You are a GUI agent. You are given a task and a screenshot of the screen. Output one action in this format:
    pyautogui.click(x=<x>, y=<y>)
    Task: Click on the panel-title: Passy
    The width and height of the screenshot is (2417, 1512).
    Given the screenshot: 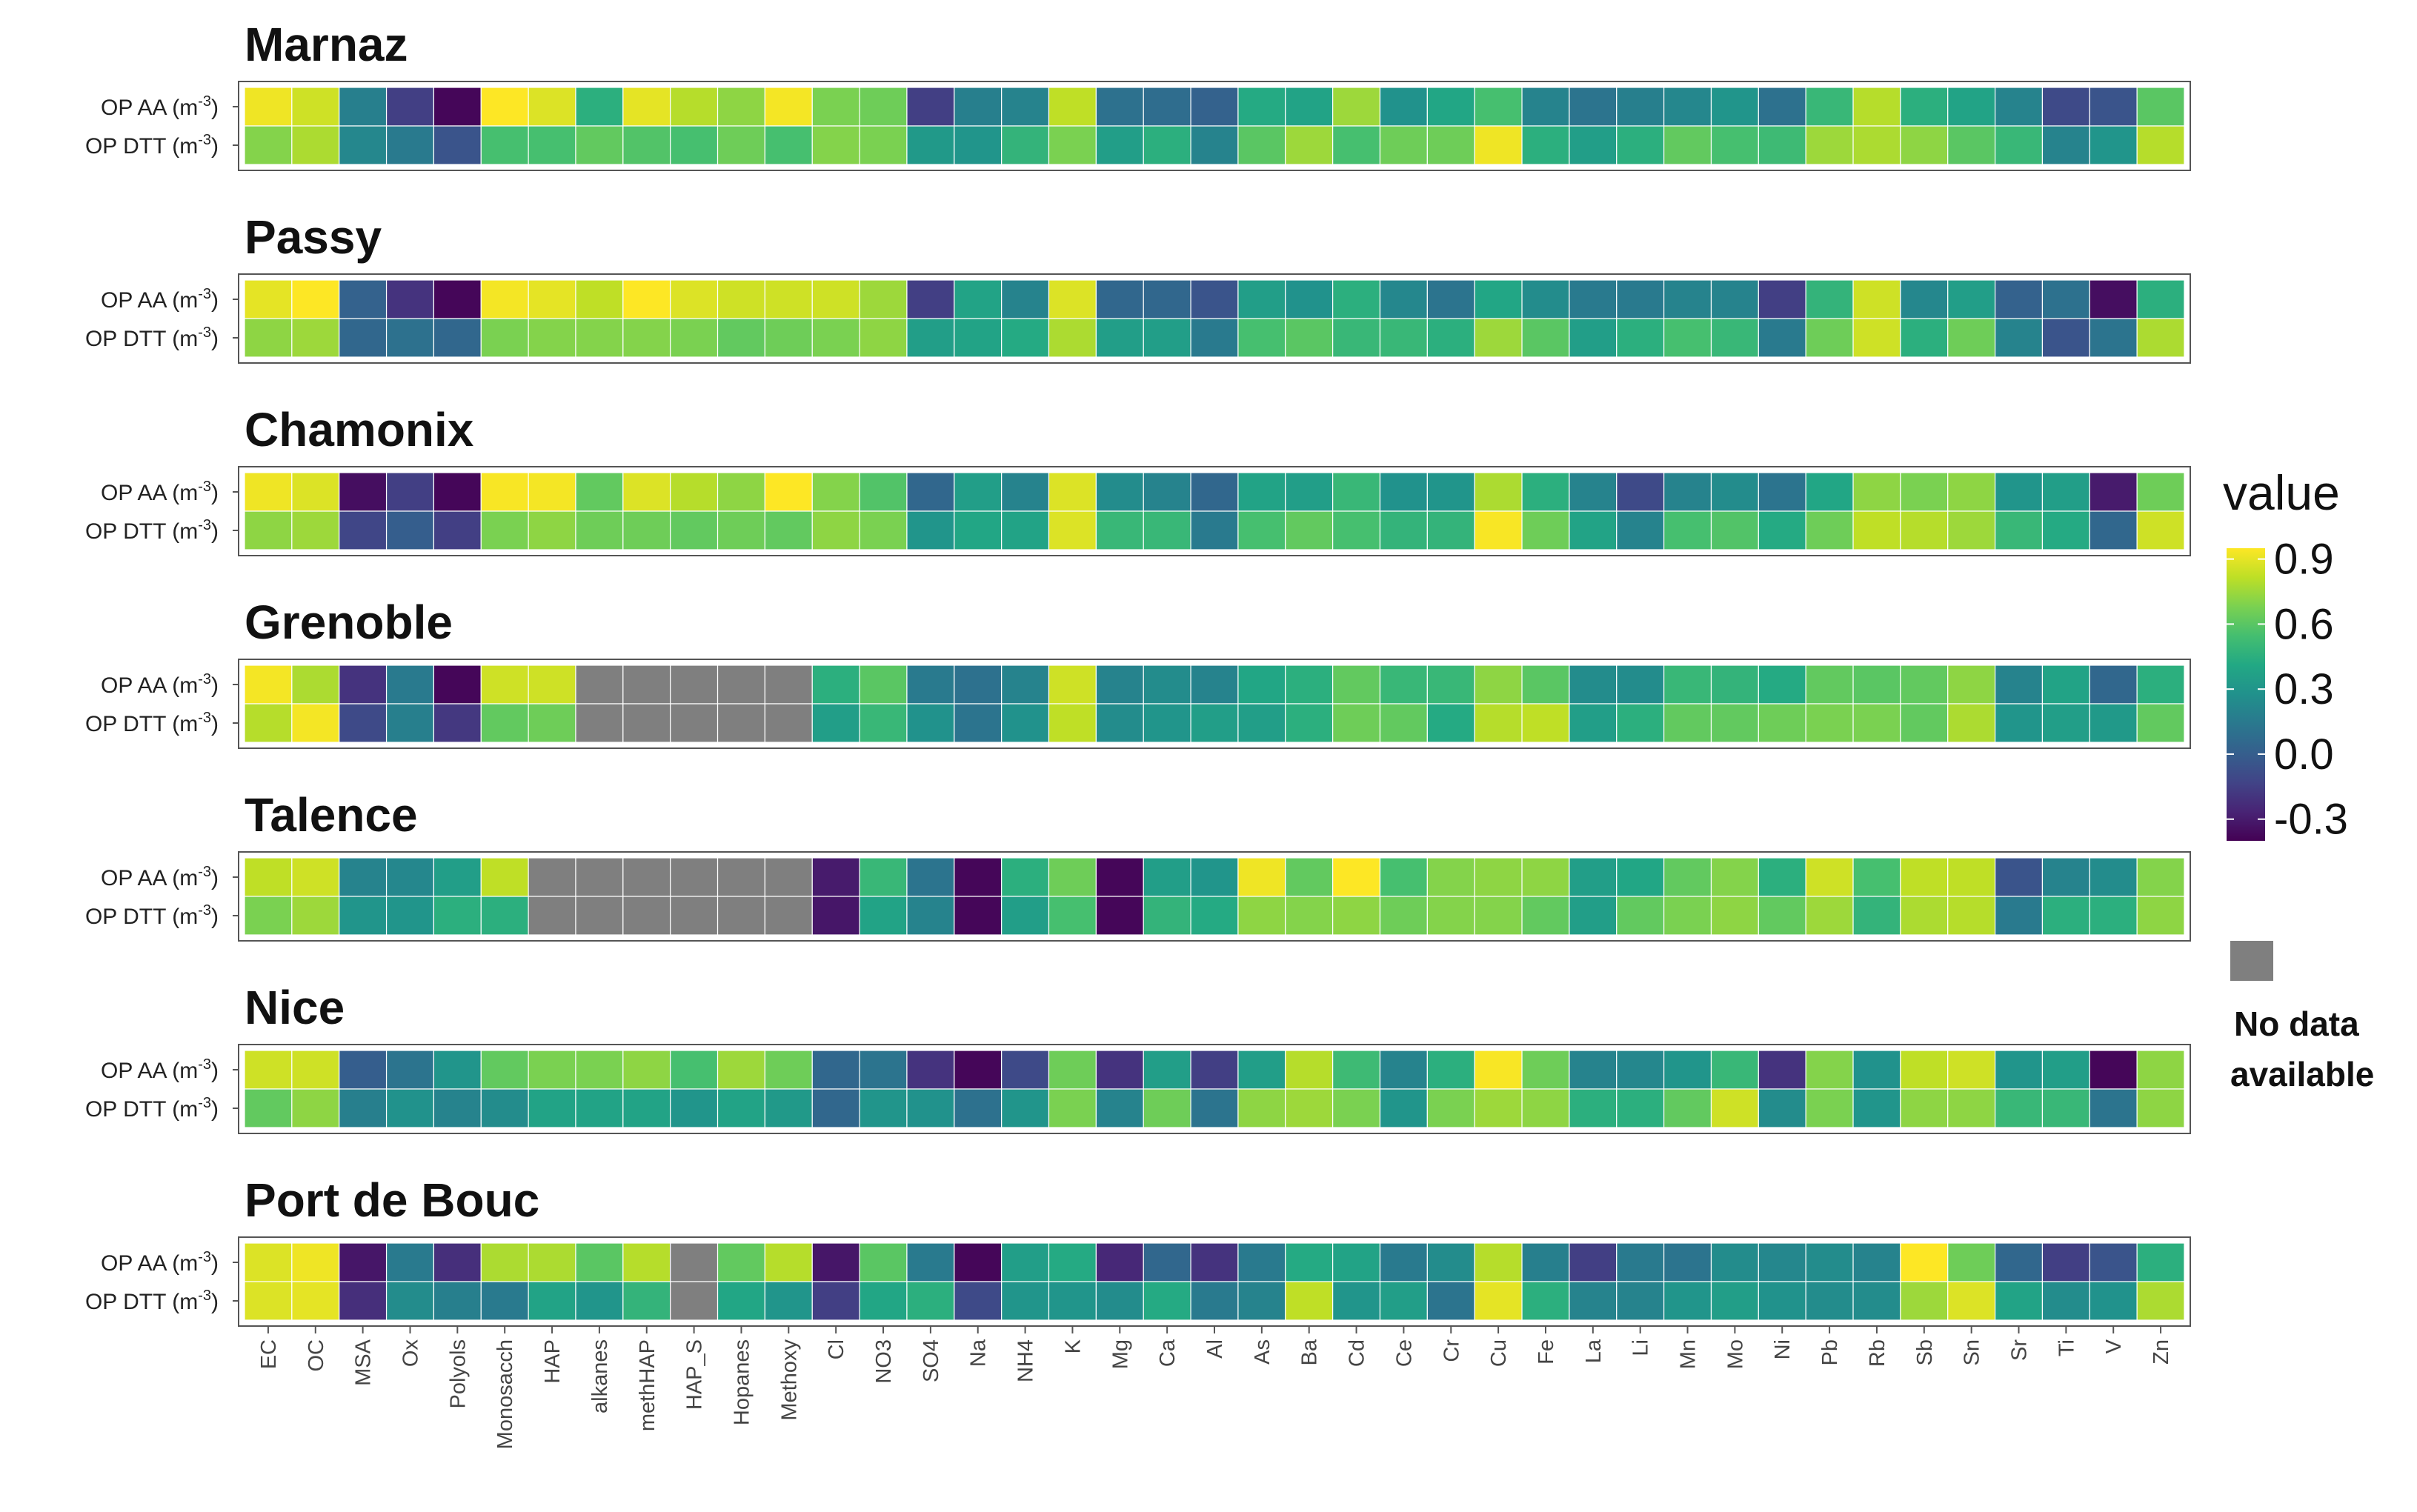 What is the action you would take?
    pyautogui.click(x=313, y=237)
    